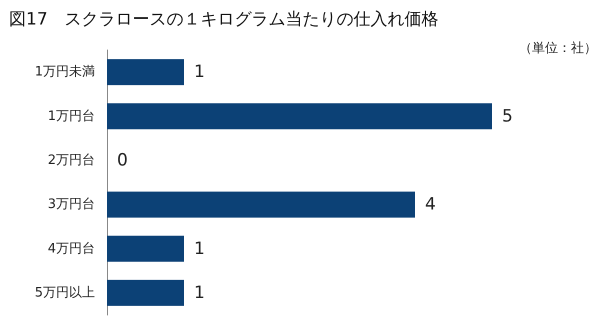  What do you see at coordinates (507, 116) in the screenshot?
I see `data-label: 5` at bounding box center [507, 116].